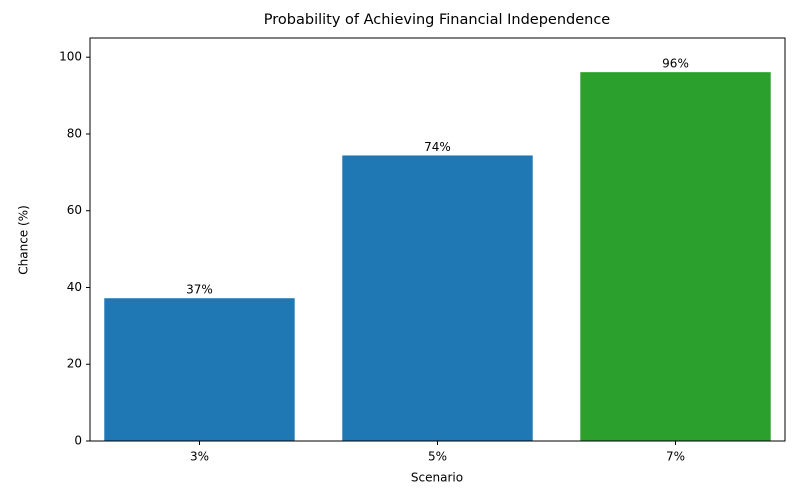  Describe the element at coordinates (437, 478) in the screenshot. I see `x-axis-label: Scenario` at that location.